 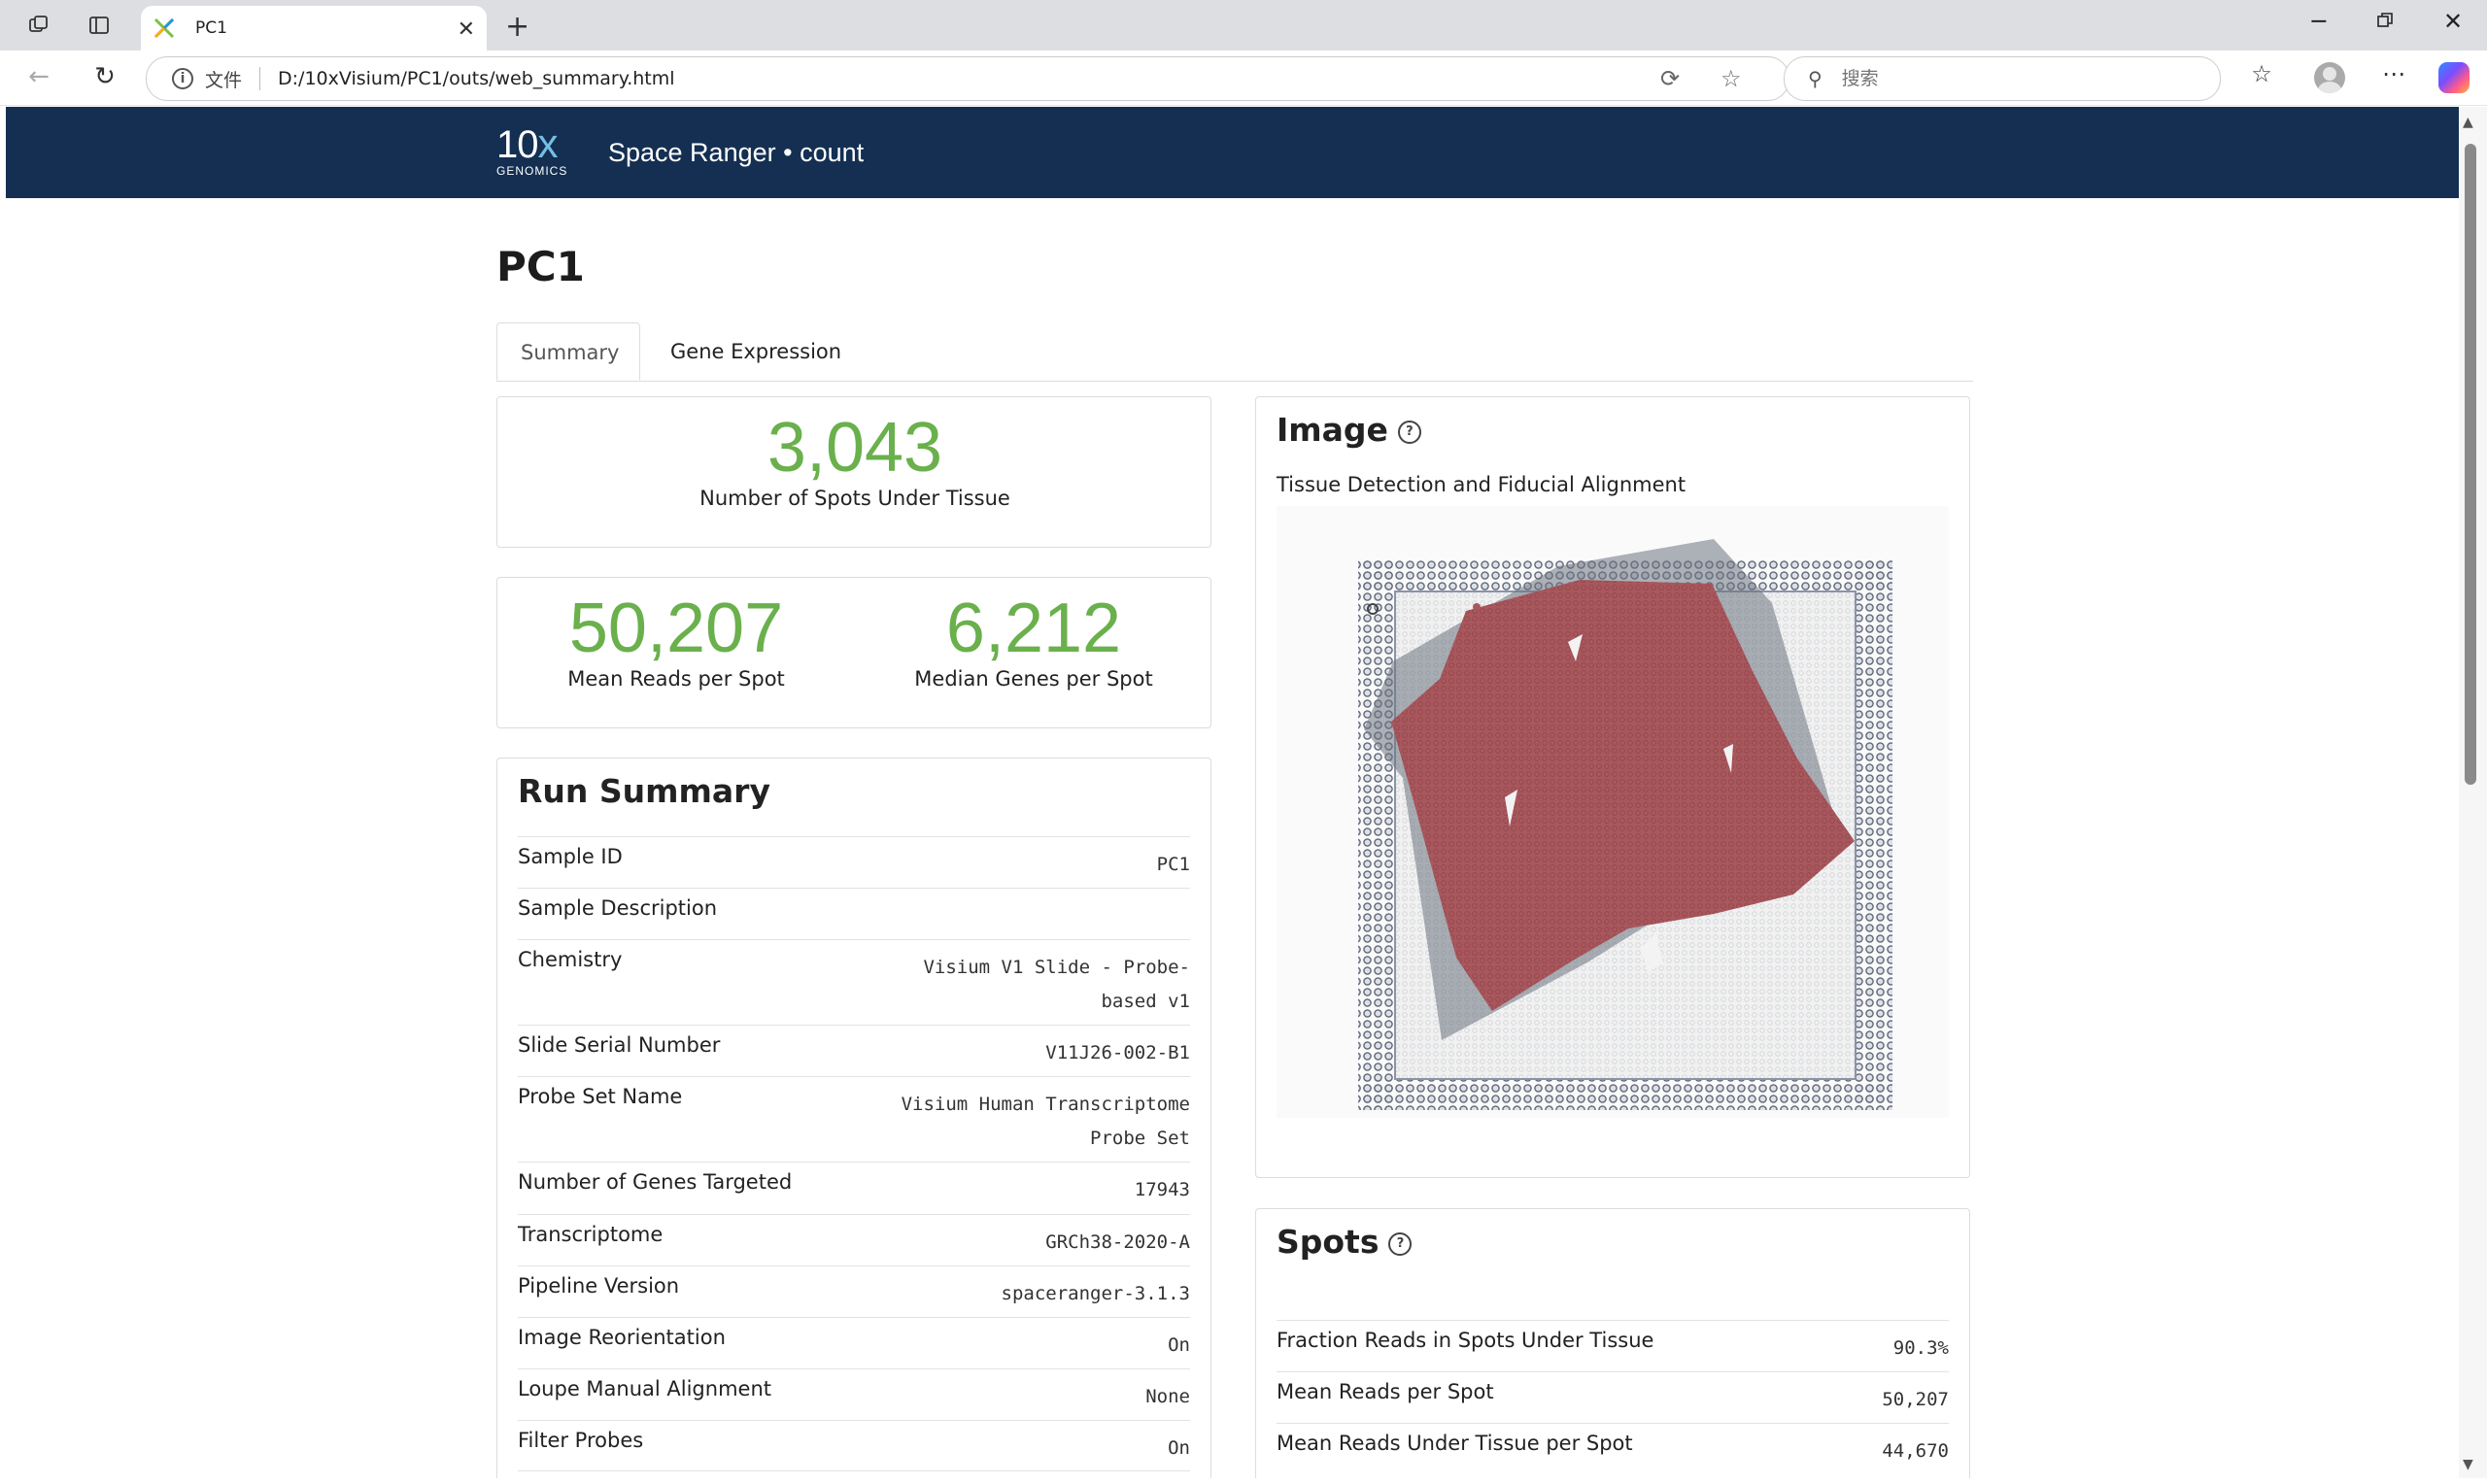 I want to click on row-value: 17943, so click(x=1162, y=1189).